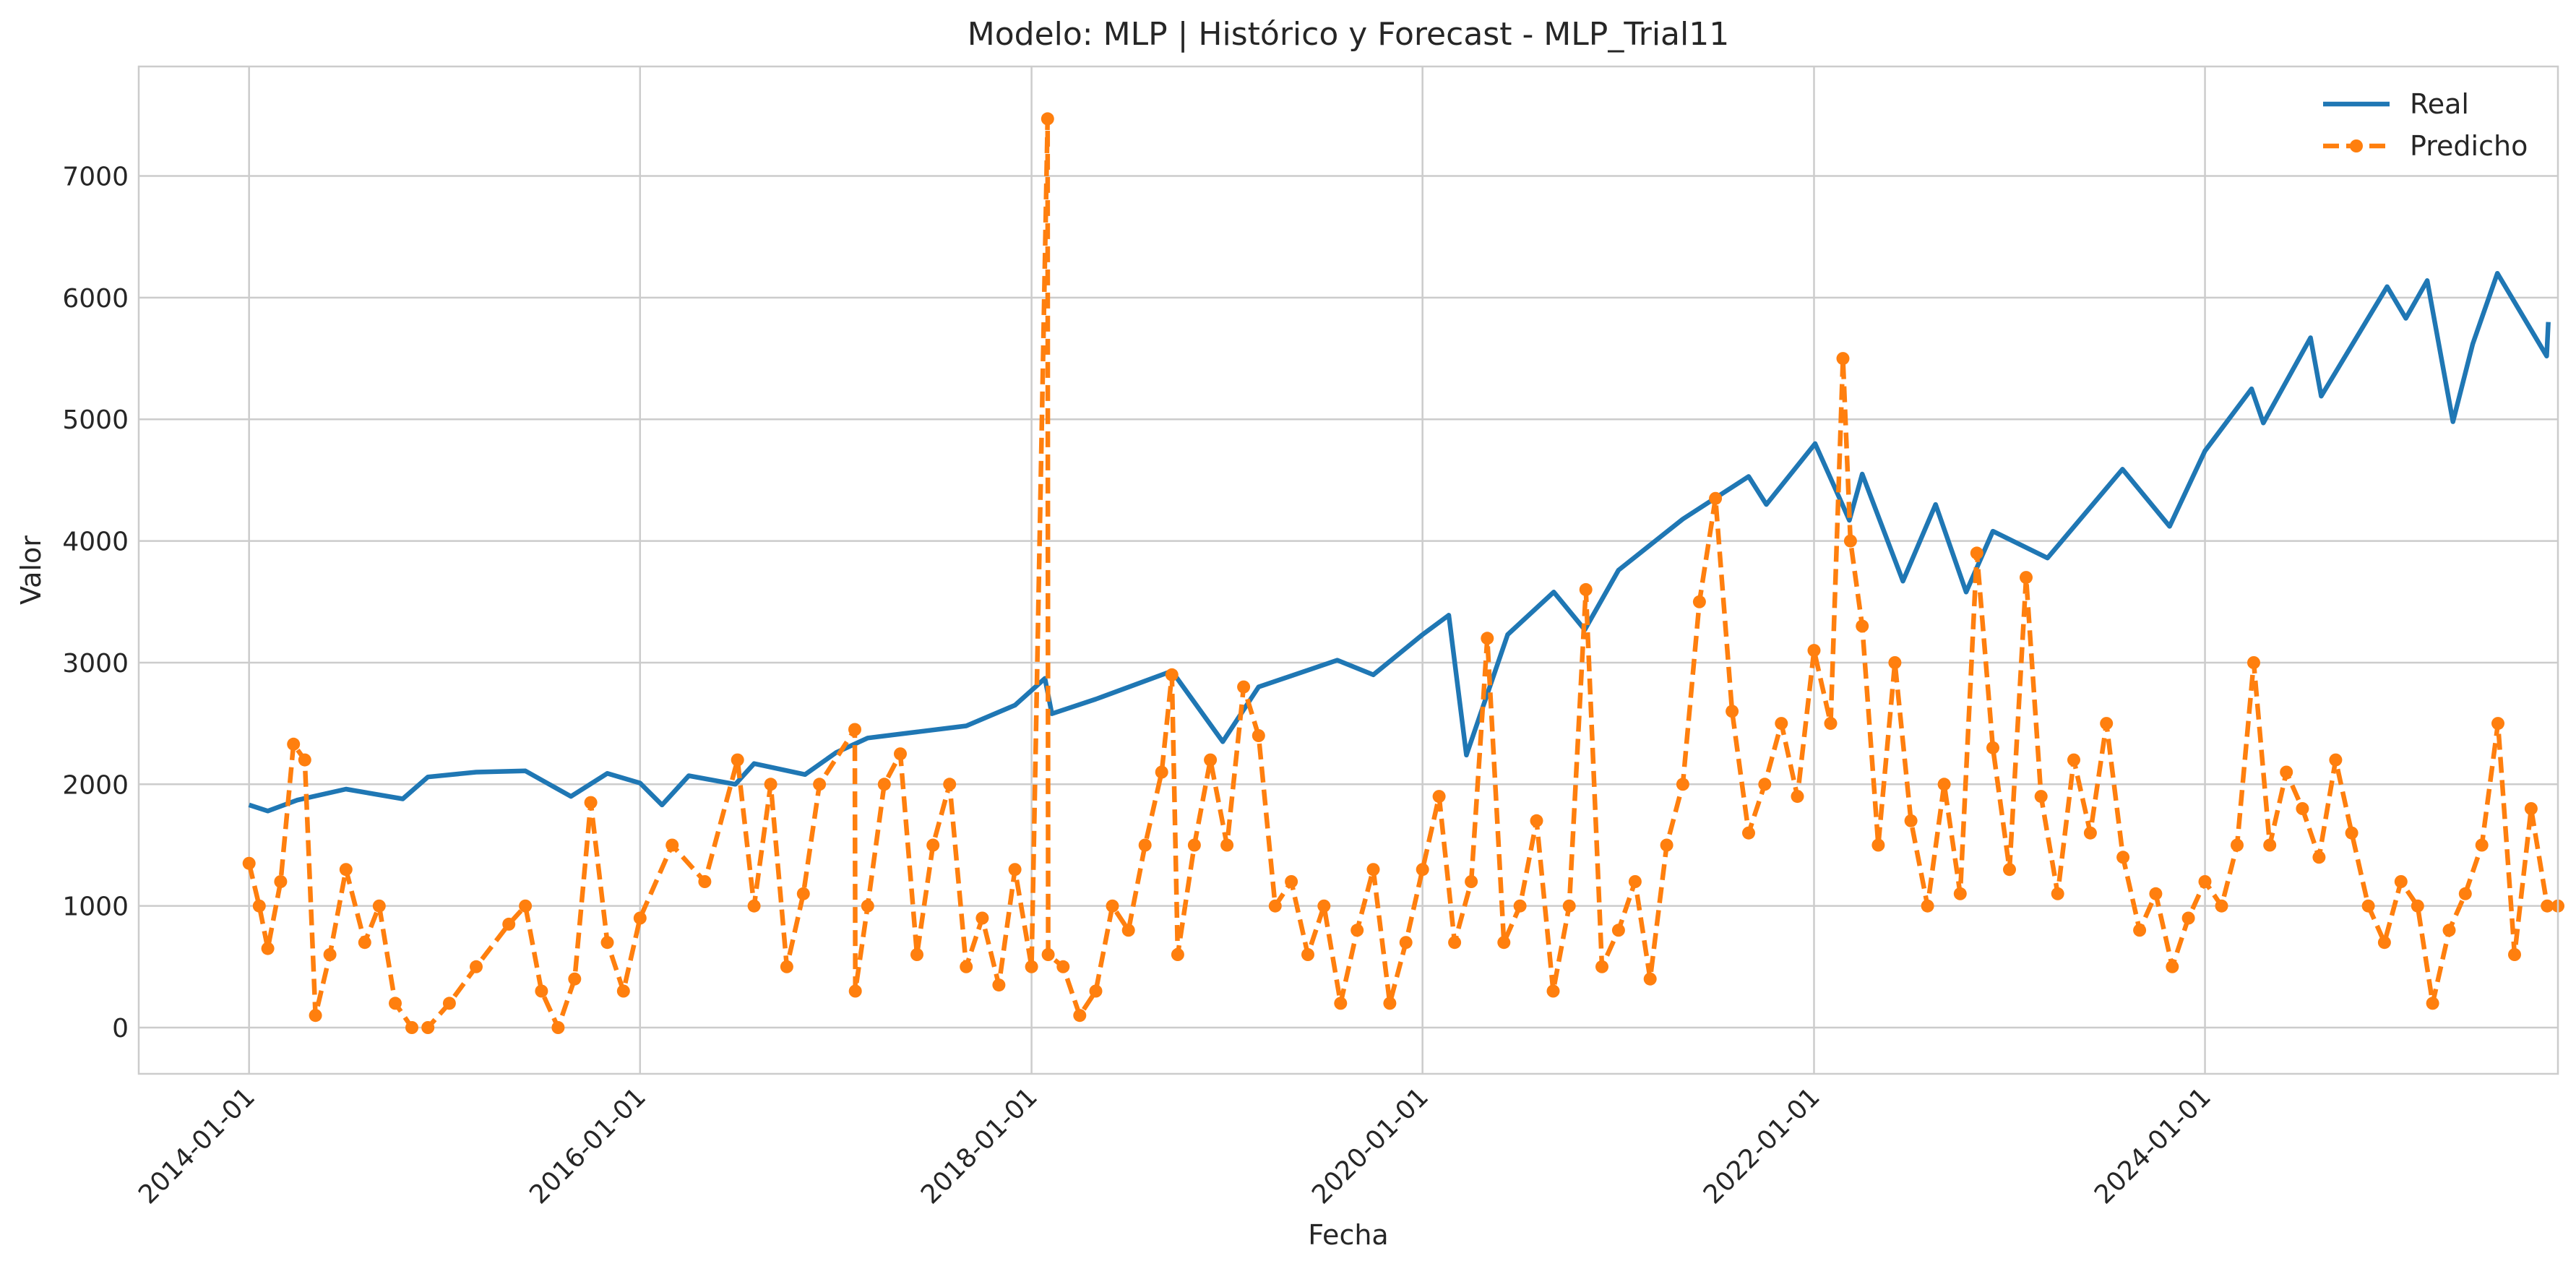 This screenshot has width=2576, height=1274. What do you see at coordinates (95, 420) in the screenshot?
I see `y-tick-label: 5000` at bounding box center [95, 420].